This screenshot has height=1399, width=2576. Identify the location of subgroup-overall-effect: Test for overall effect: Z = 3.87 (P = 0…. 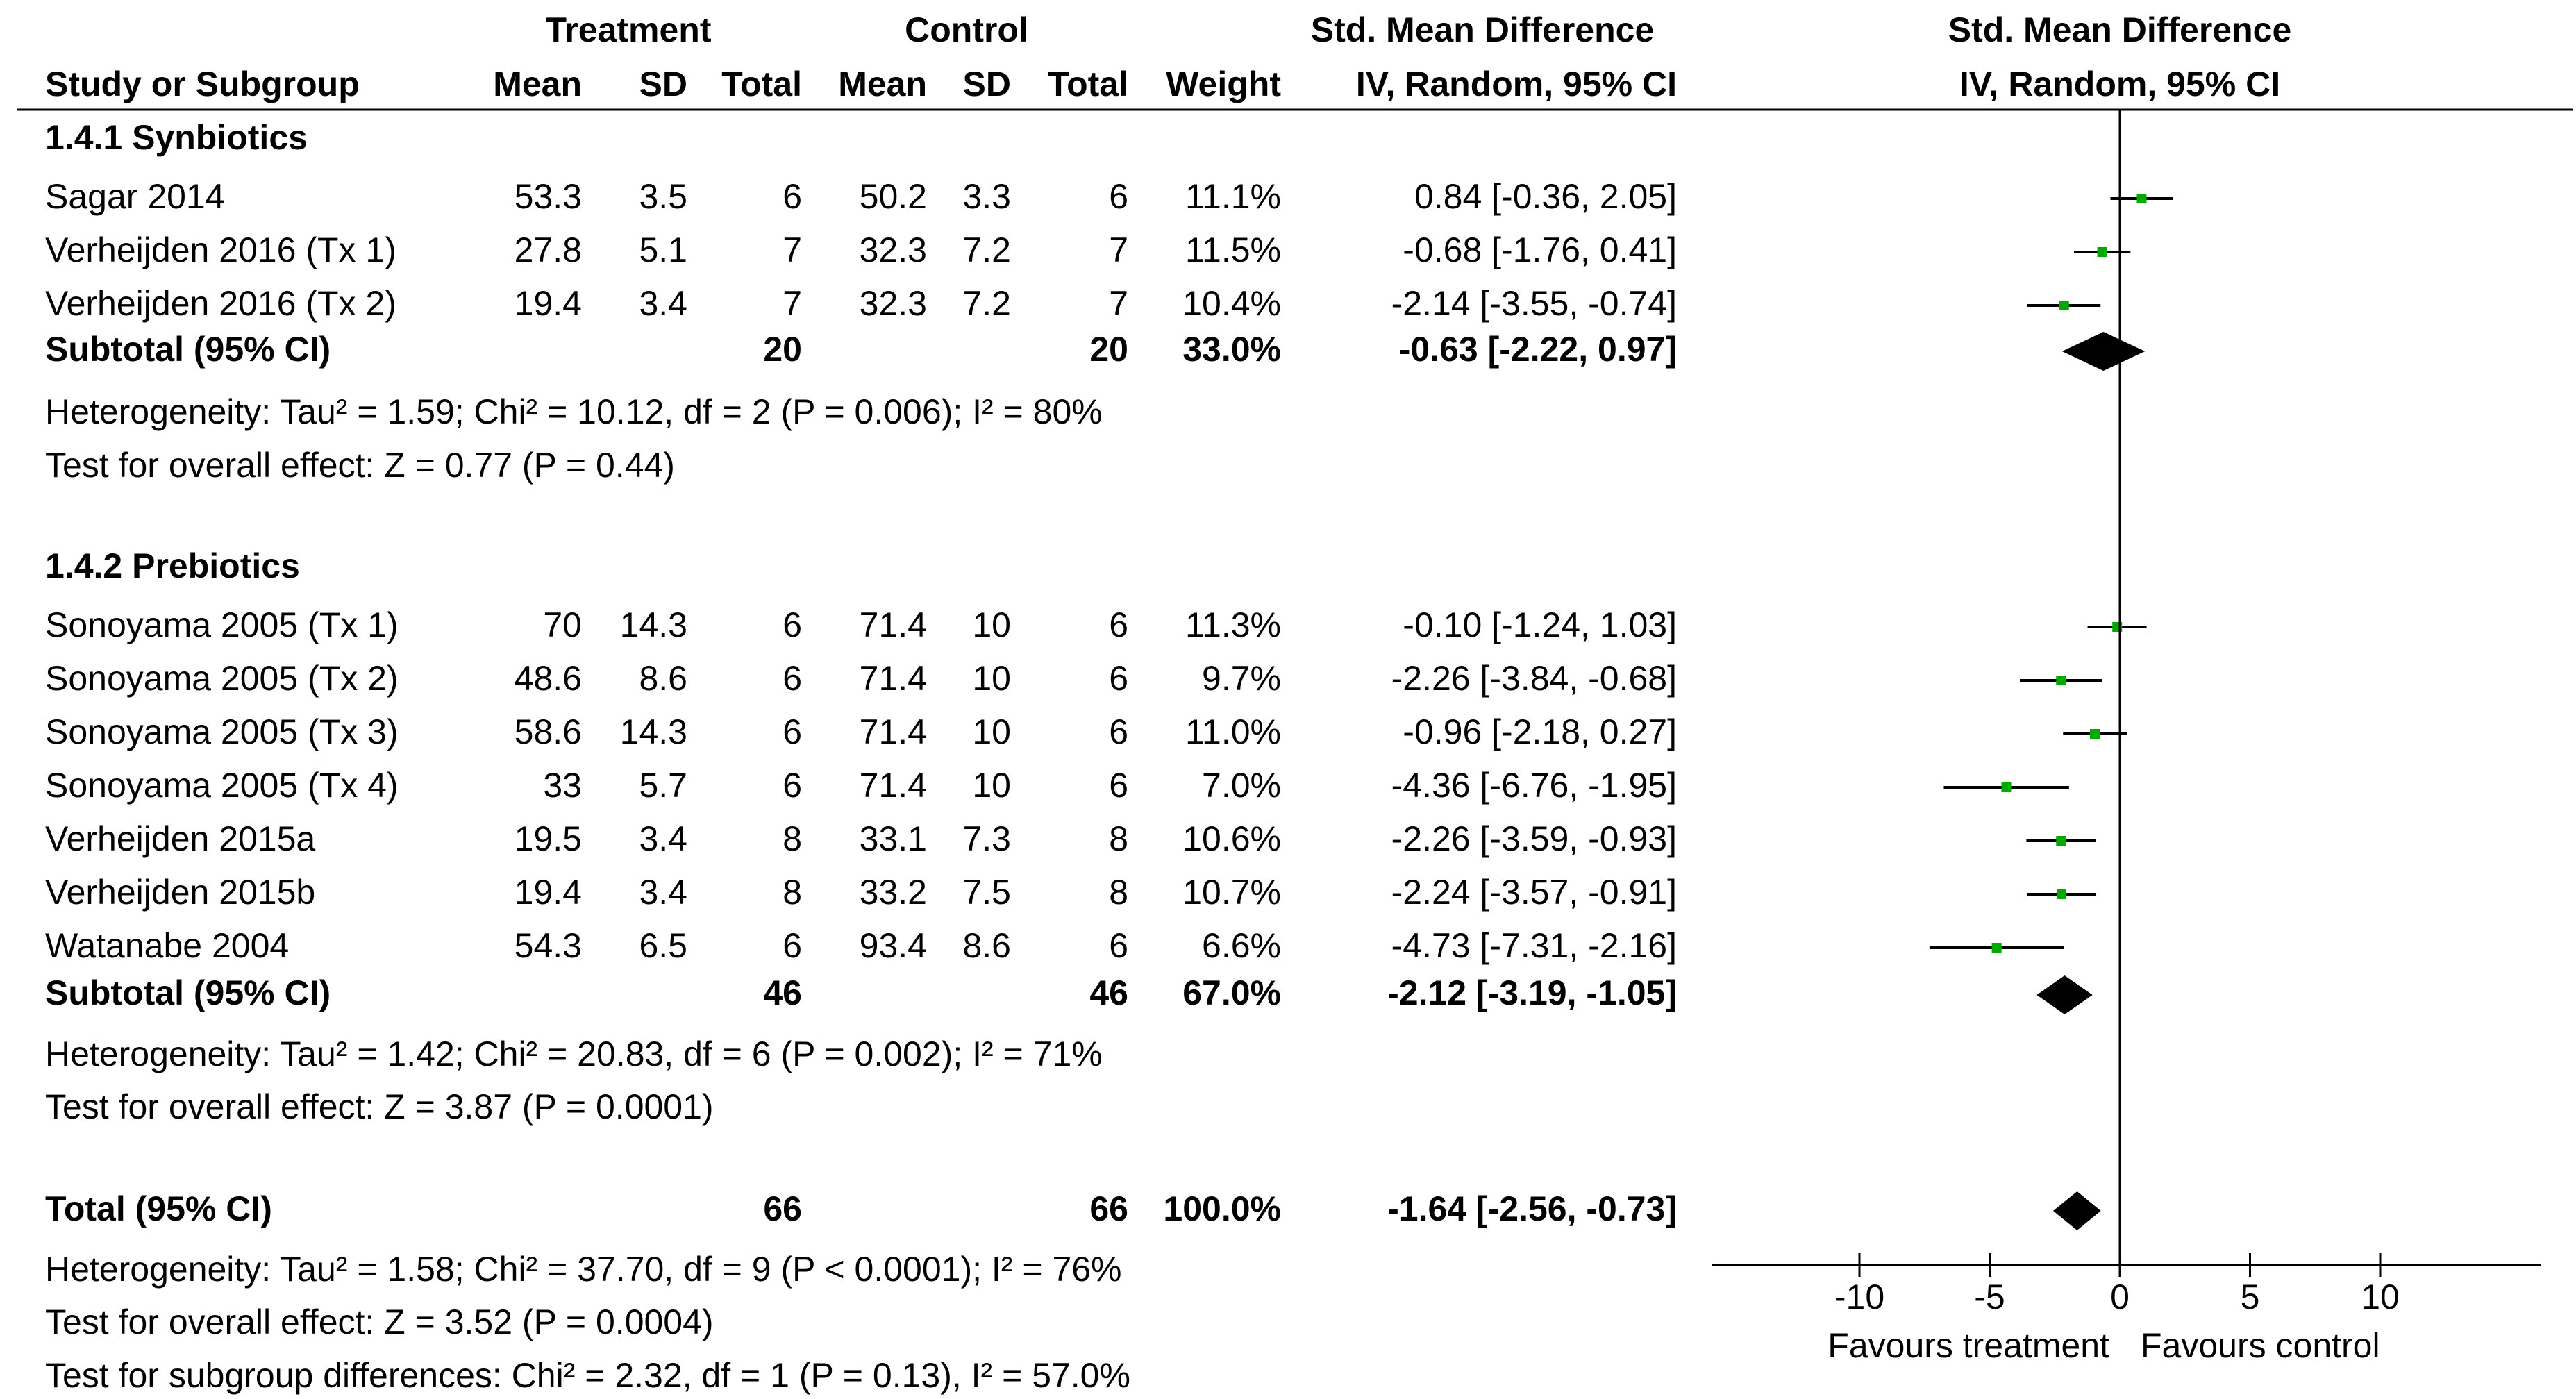
(379, 1106).